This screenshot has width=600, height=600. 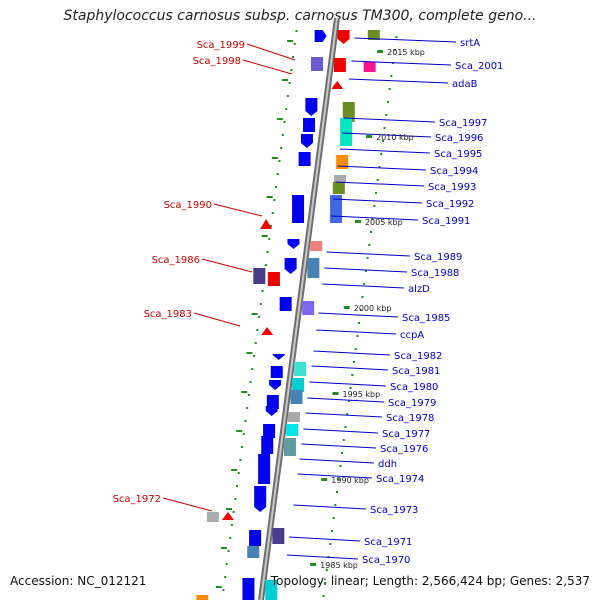 What do you see at coordinates (168, 314) in the screenshot?
I see `gene-label-sca_1983: Sca_1983` at bounding box center [168, 314].